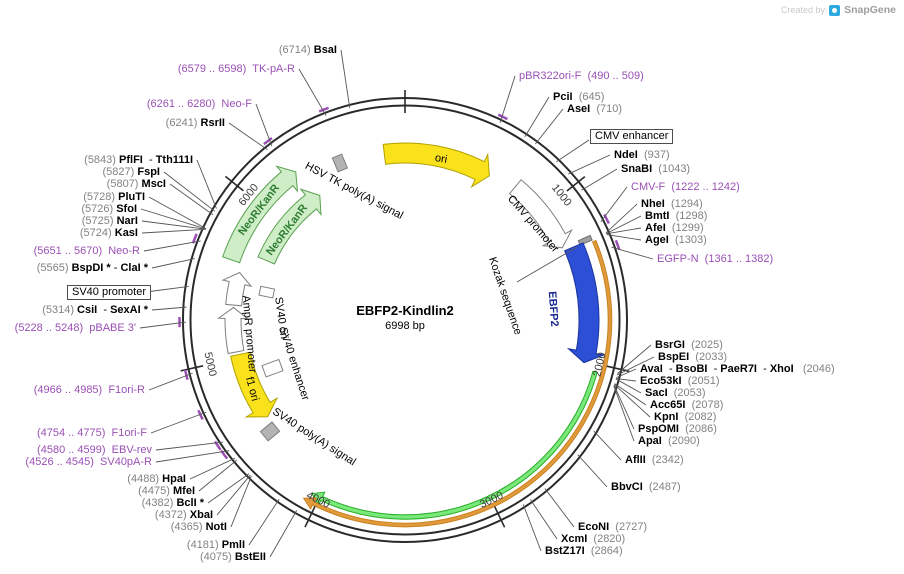  I want to click on feature-neor-kanr-inner, so click(289, 226).